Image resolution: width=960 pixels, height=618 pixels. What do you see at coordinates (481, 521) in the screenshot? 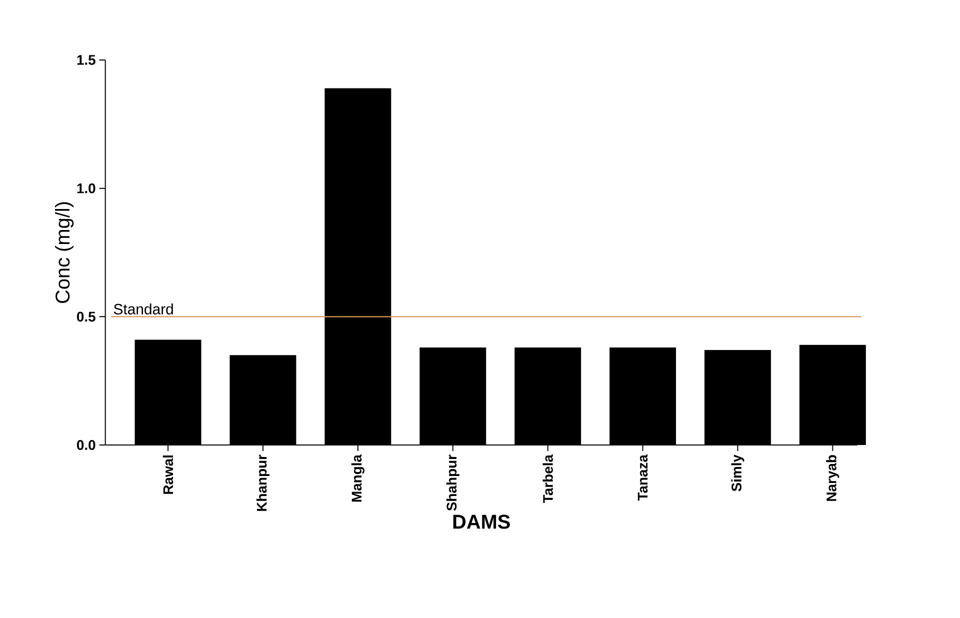
I see `x-axis-title: DAMS` at bounding box center [481, 521].